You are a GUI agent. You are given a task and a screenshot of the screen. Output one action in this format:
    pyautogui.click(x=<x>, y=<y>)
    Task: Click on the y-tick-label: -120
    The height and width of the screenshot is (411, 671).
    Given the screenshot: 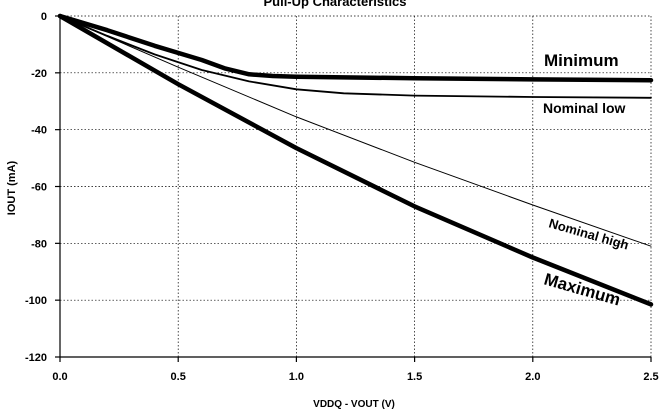 What is the action you would take?
    pyautogui.click(x=36, y=358)
    